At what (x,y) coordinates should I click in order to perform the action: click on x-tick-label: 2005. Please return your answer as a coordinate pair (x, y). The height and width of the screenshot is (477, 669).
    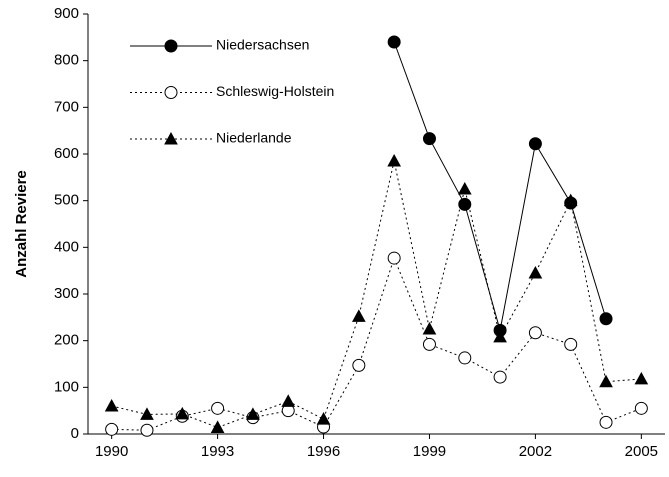
    Looking at the image, I should click on (641, 451).